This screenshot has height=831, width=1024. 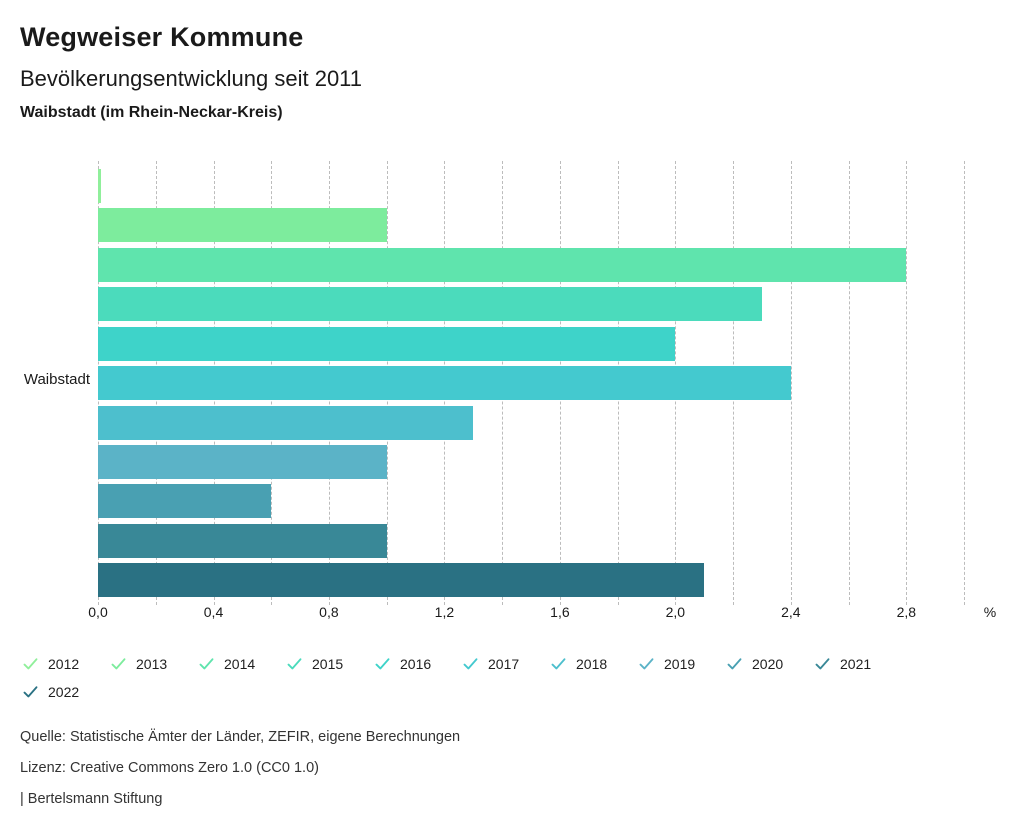 I want to click on legend-item-2015: 2015, so click(x=330, y=663).